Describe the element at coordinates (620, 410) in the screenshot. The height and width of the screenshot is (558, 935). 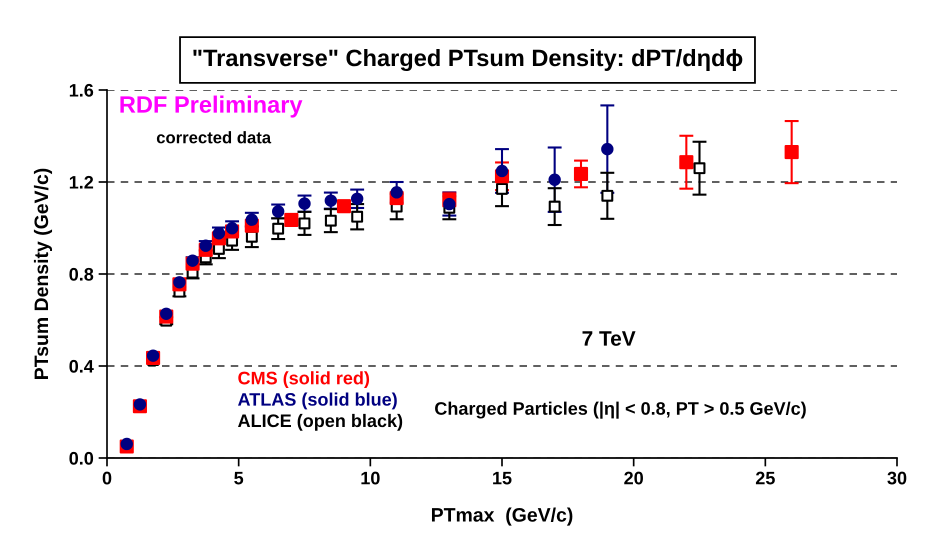
I see `annotation: Charged Particles (|η| < 0.8, PT > 0.5 GeV/c)` at that location.